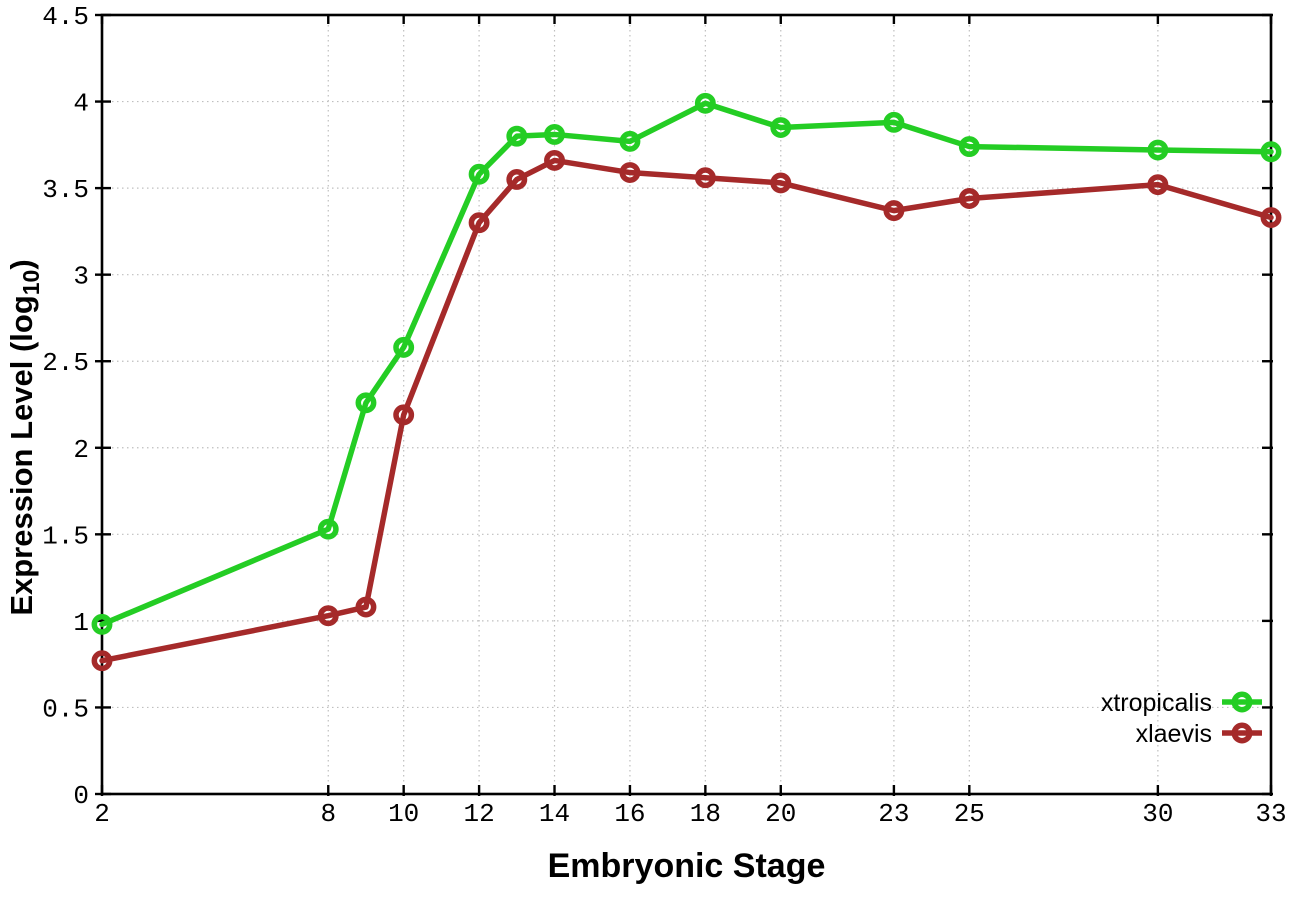 This screenshot has height=907, width=1296. What do you see at coordinates (65, 709) in the screenshot?
I see `y-tick-label: 0.5` at bounding box center [65, 709].